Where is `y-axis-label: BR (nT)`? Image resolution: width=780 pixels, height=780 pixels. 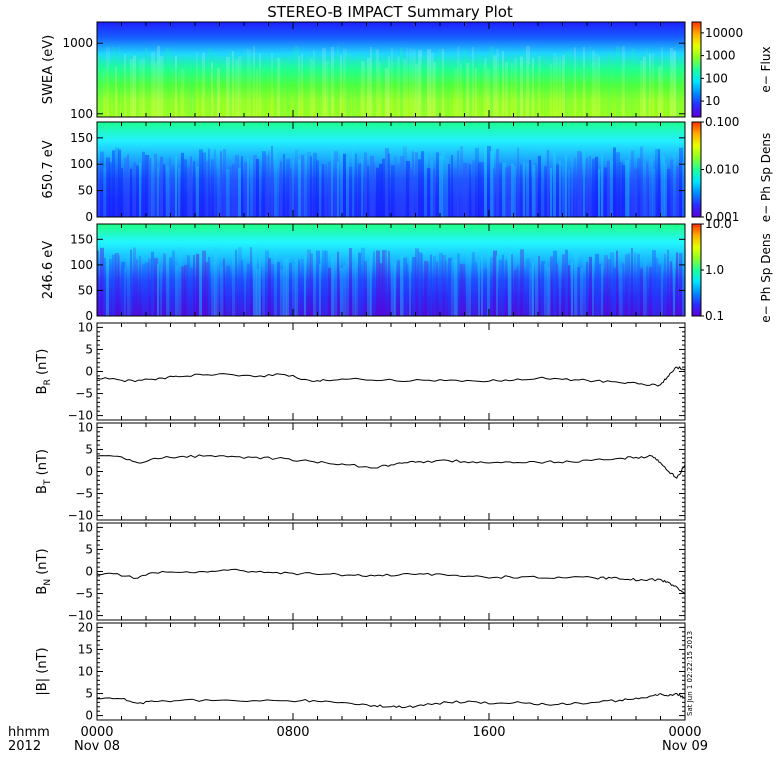 y-axis-label: BR (nT) is located at coordinates (44, 372).